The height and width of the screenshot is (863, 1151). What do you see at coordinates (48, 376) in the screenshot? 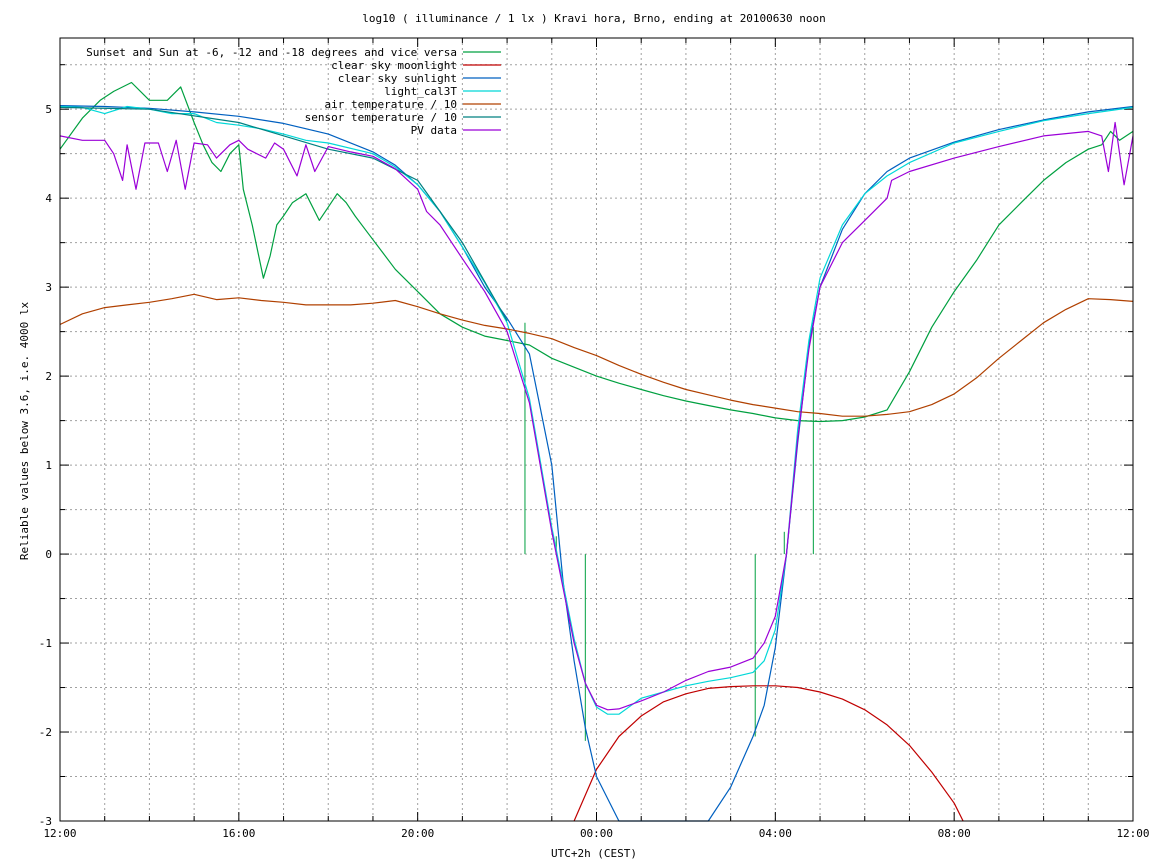
I see `y-tick-label: 2` at bounding box center [48, 376].